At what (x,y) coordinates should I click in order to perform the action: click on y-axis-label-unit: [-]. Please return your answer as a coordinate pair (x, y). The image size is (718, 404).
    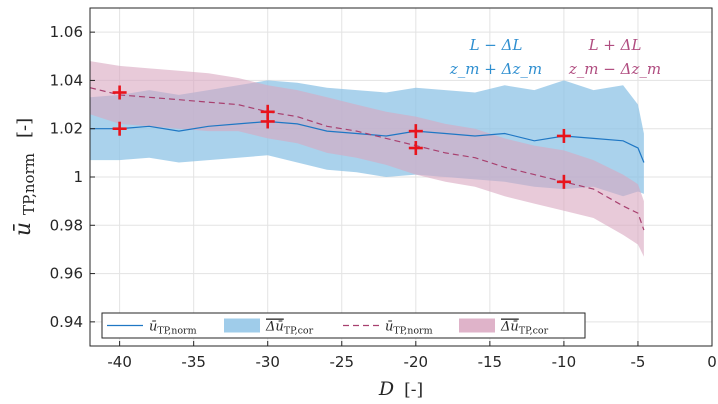
    Looking at the image, I should click on (24, 128).